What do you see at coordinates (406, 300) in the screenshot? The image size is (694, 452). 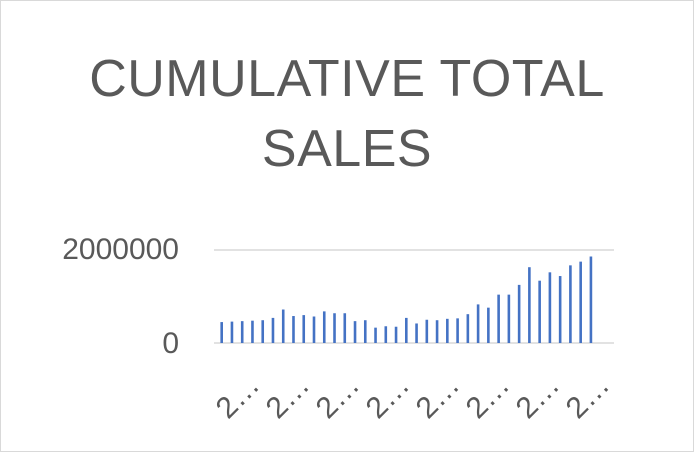 I see `bars` at bounding box center [406, 300].